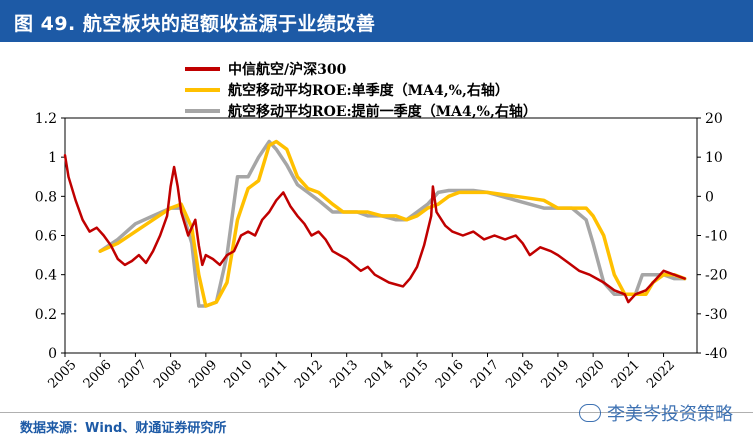  Describe the element at coordinates (716, 276) in the screenshot. I see `right-tick-label: -20` at that location.